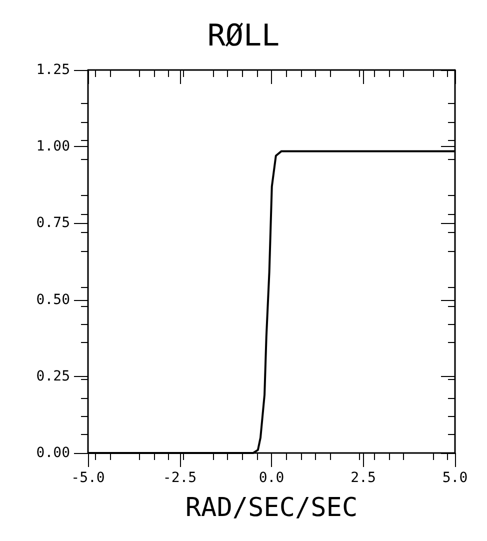  Describe the element at coordinates (53, 223) in the screenshot. I see `y-tick-label: 0.75` at that location.